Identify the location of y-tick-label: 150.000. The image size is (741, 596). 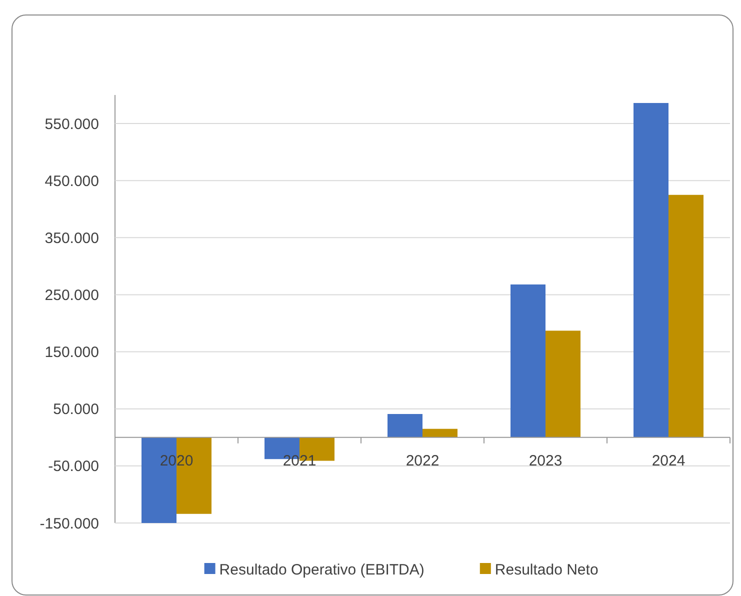
(71, 353).